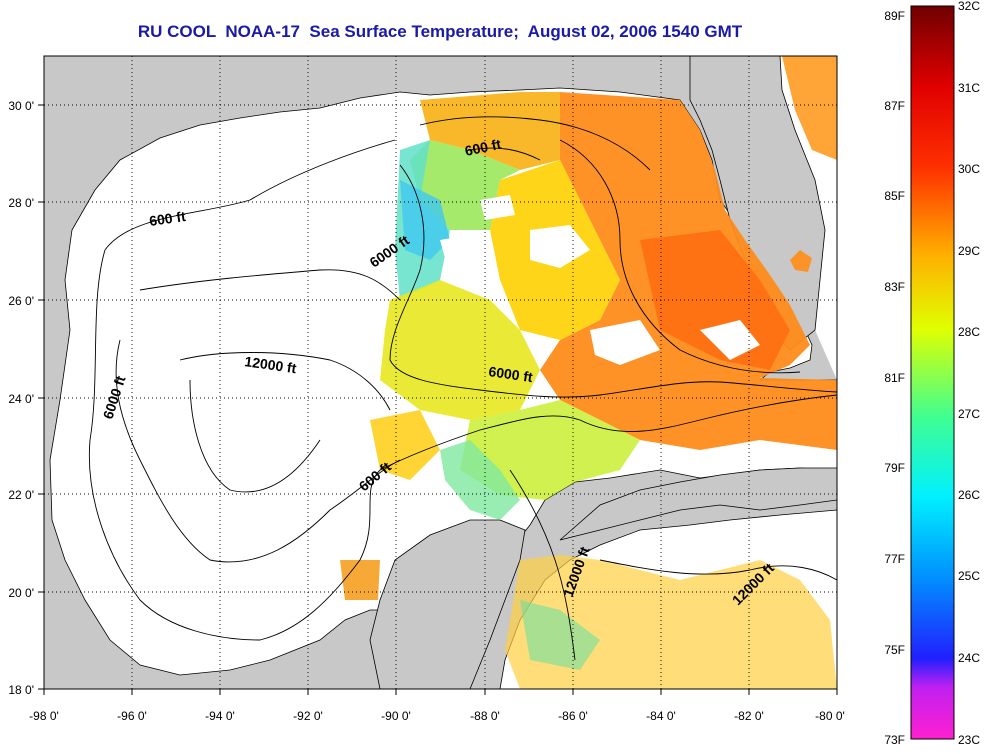  I want to click on colorbar-f-label: 81F, so click(894, 378).